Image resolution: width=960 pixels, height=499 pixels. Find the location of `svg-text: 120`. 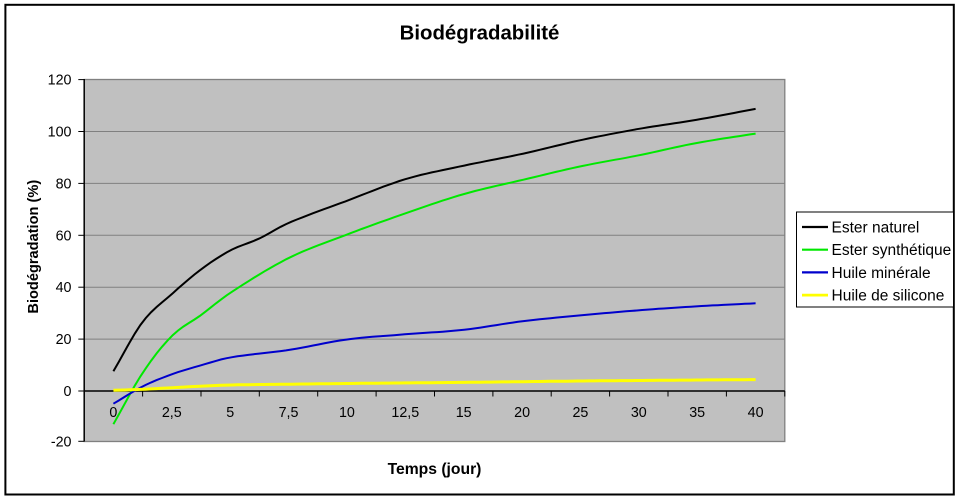

svg-text: 120 is located at coordinates (60, 81).